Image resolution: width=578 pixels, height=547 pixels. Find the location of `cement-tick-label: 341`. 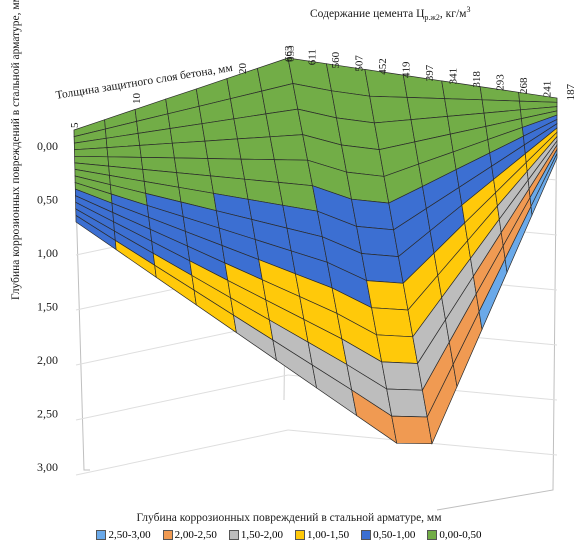

cement-tick-label: 341 is located at coordinates (454, 76).